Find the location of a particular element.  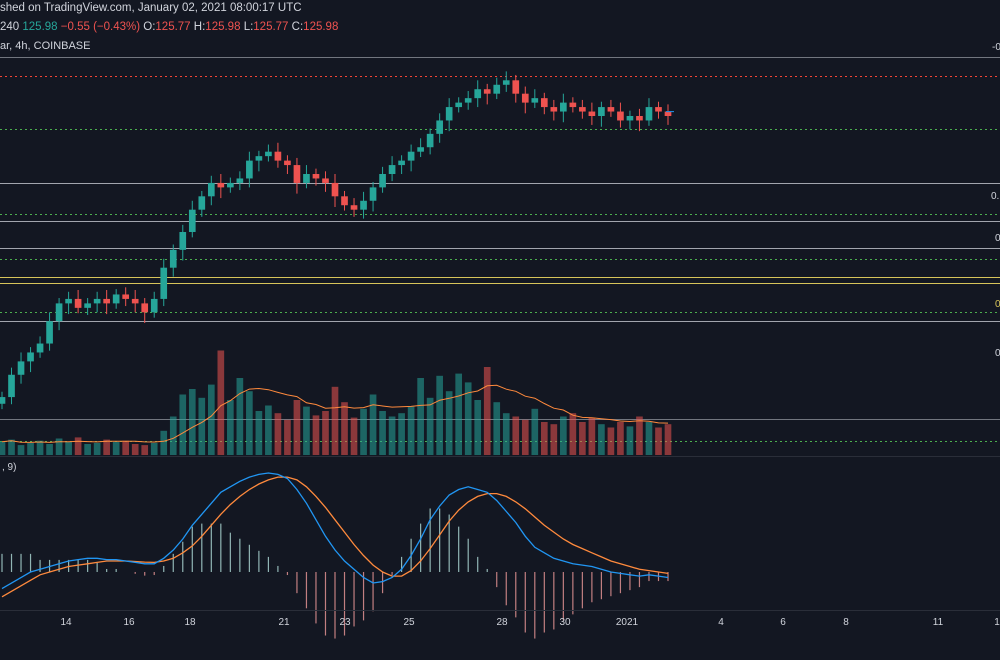

x-tick-label: 14 is located at coordinates (66, 622).